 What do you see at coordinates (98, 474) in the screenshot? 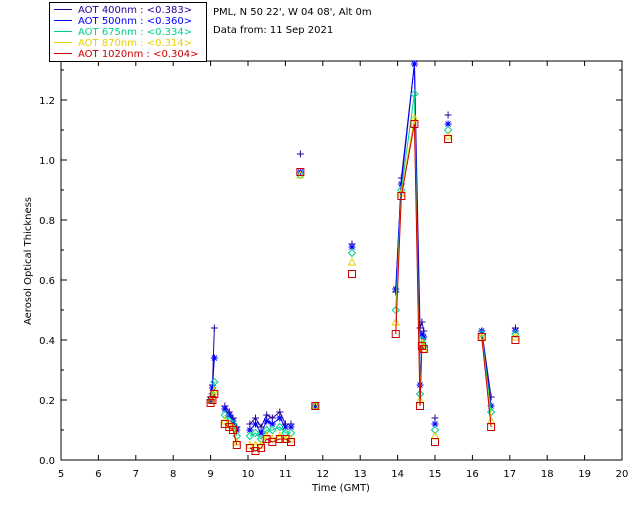
I see `x-tick-label: 6` at bounding box center [98, 474].